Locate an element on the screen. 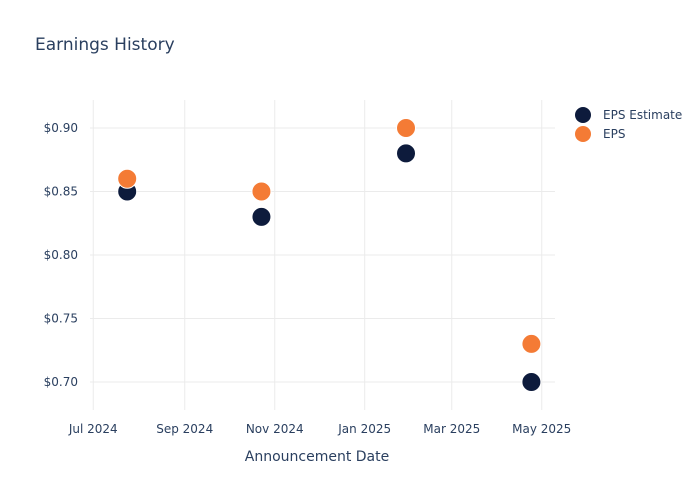  y-tick-label: $0.90 is located at coordinates (61, 128).